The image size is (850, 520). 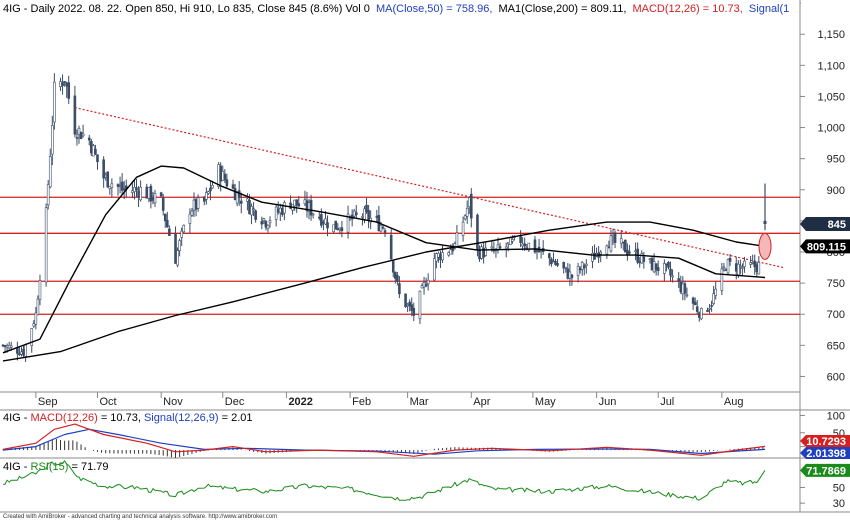 I want to click on signal-value-tag-text: 2.01398, so click(x=826, y=454).